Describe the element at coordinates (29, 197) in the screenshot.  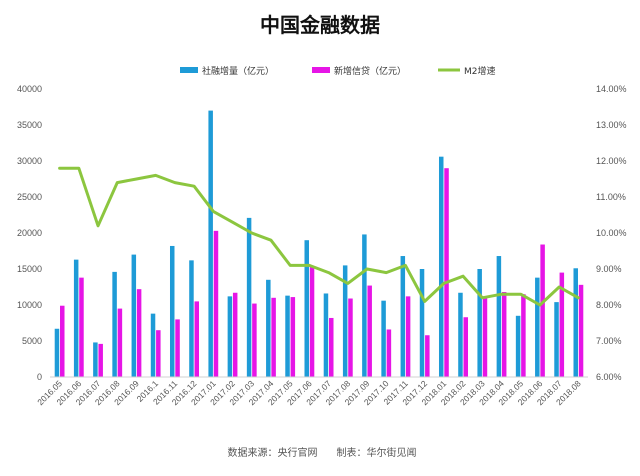
I see `y-left-tick-label: 25000` at that location.